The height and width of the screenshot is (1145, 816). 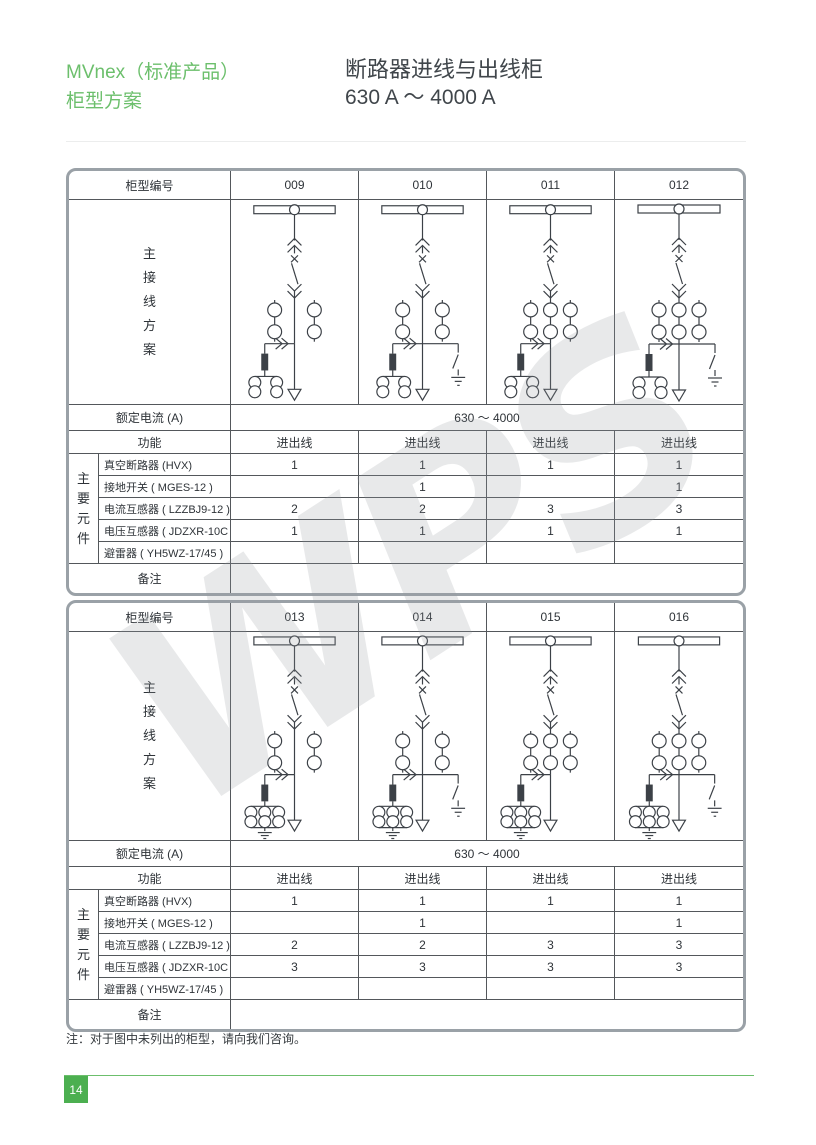 I want to click on section-title-line2: 柜型方案, so click(x=104, y=101).